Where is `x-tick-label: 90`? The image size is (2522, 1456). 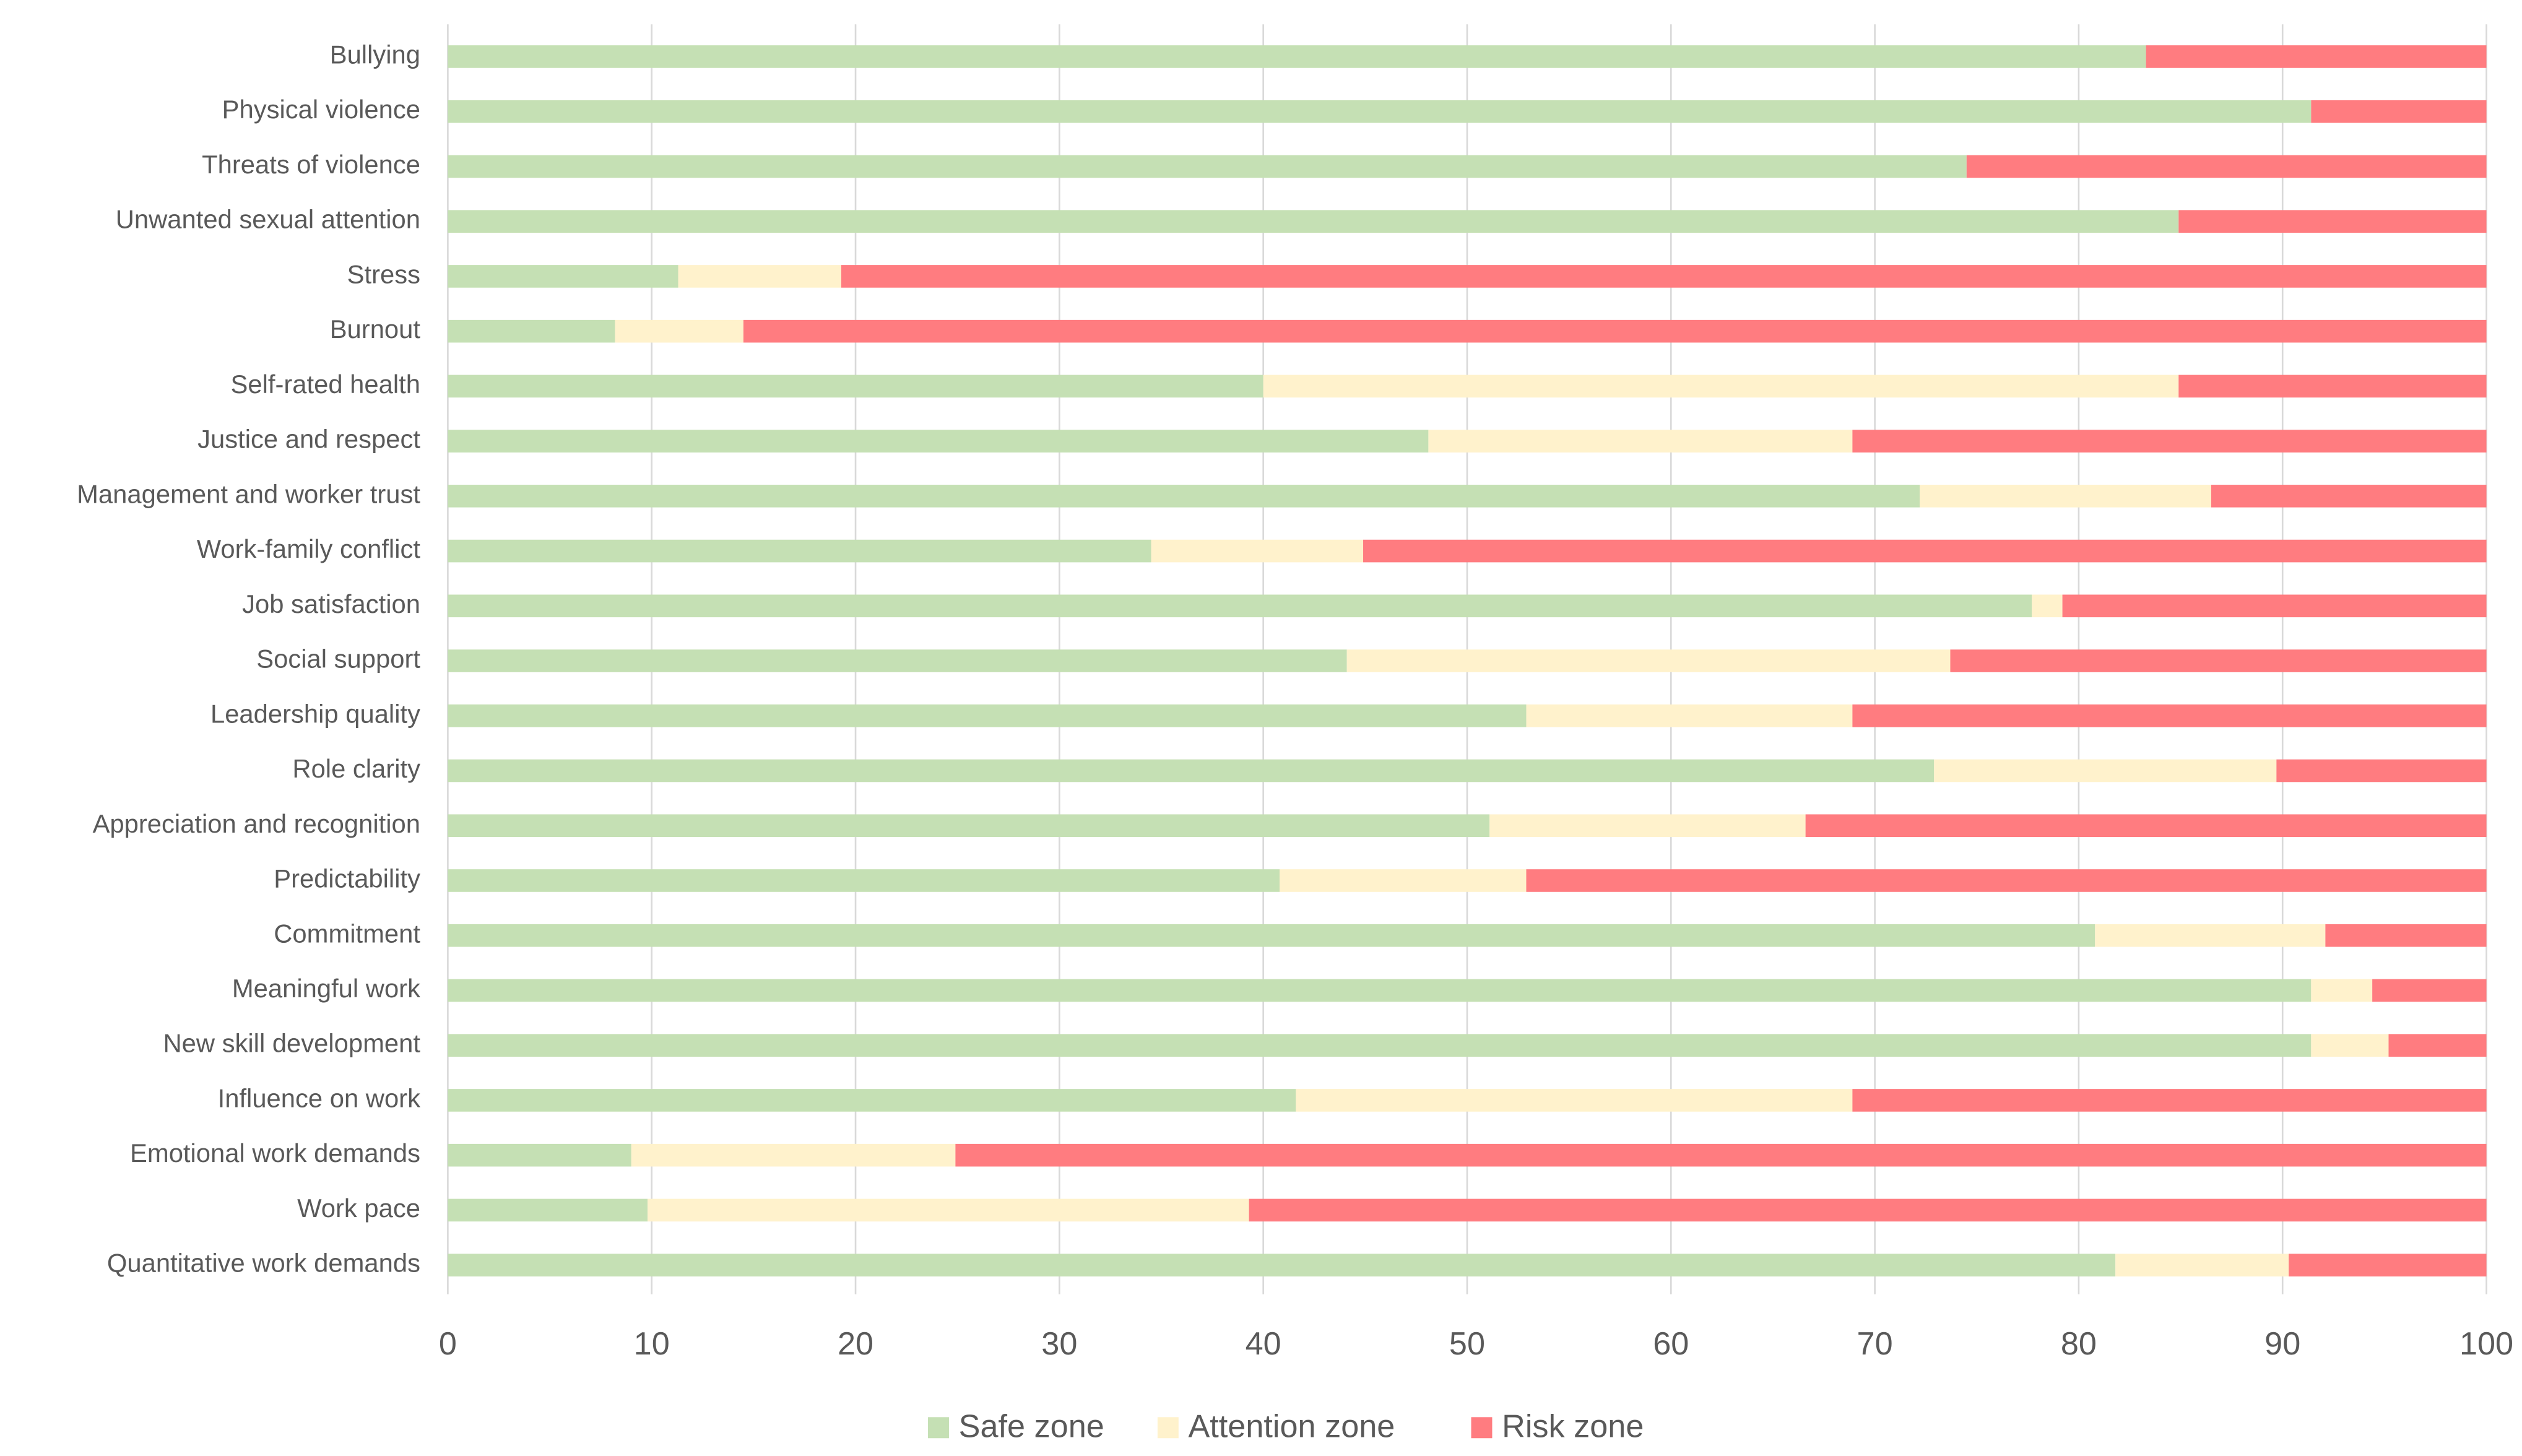 x-tick-label: 90 is located at coordinates (2282, 1344).